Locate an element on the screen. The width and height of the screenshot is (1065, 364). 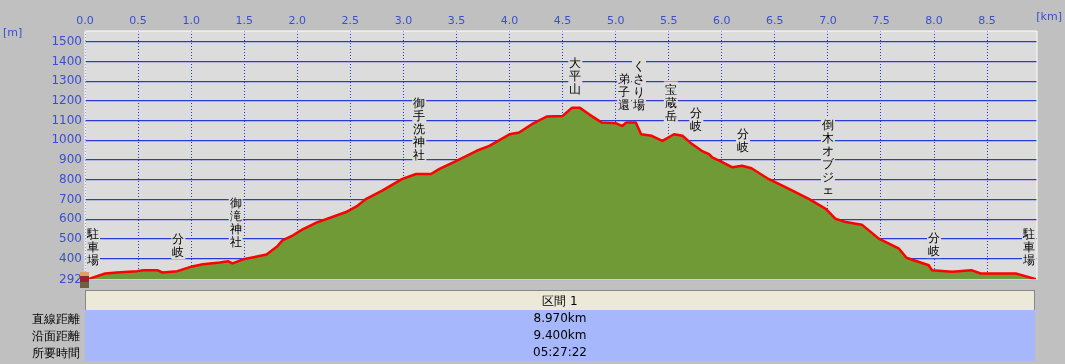
x-tick-label: 6.5 is located at coordinates (775, 21).